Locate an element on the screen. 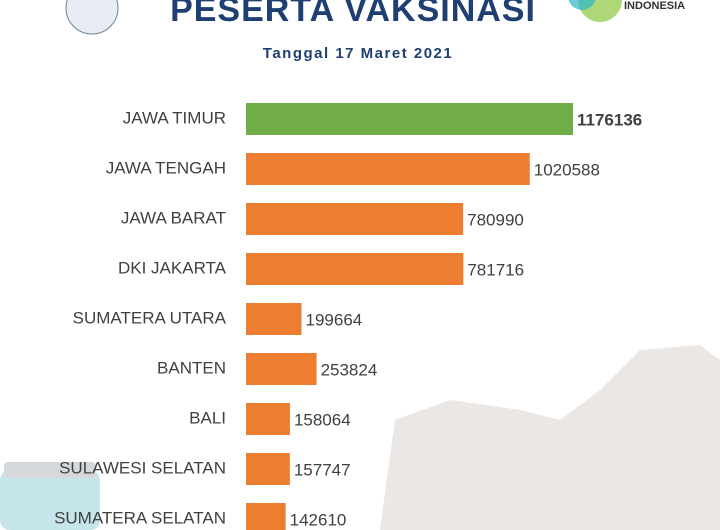 This screenshot has width=720, height=530. category-label: DKI JAKARTA is located at coordinates (172, 267).